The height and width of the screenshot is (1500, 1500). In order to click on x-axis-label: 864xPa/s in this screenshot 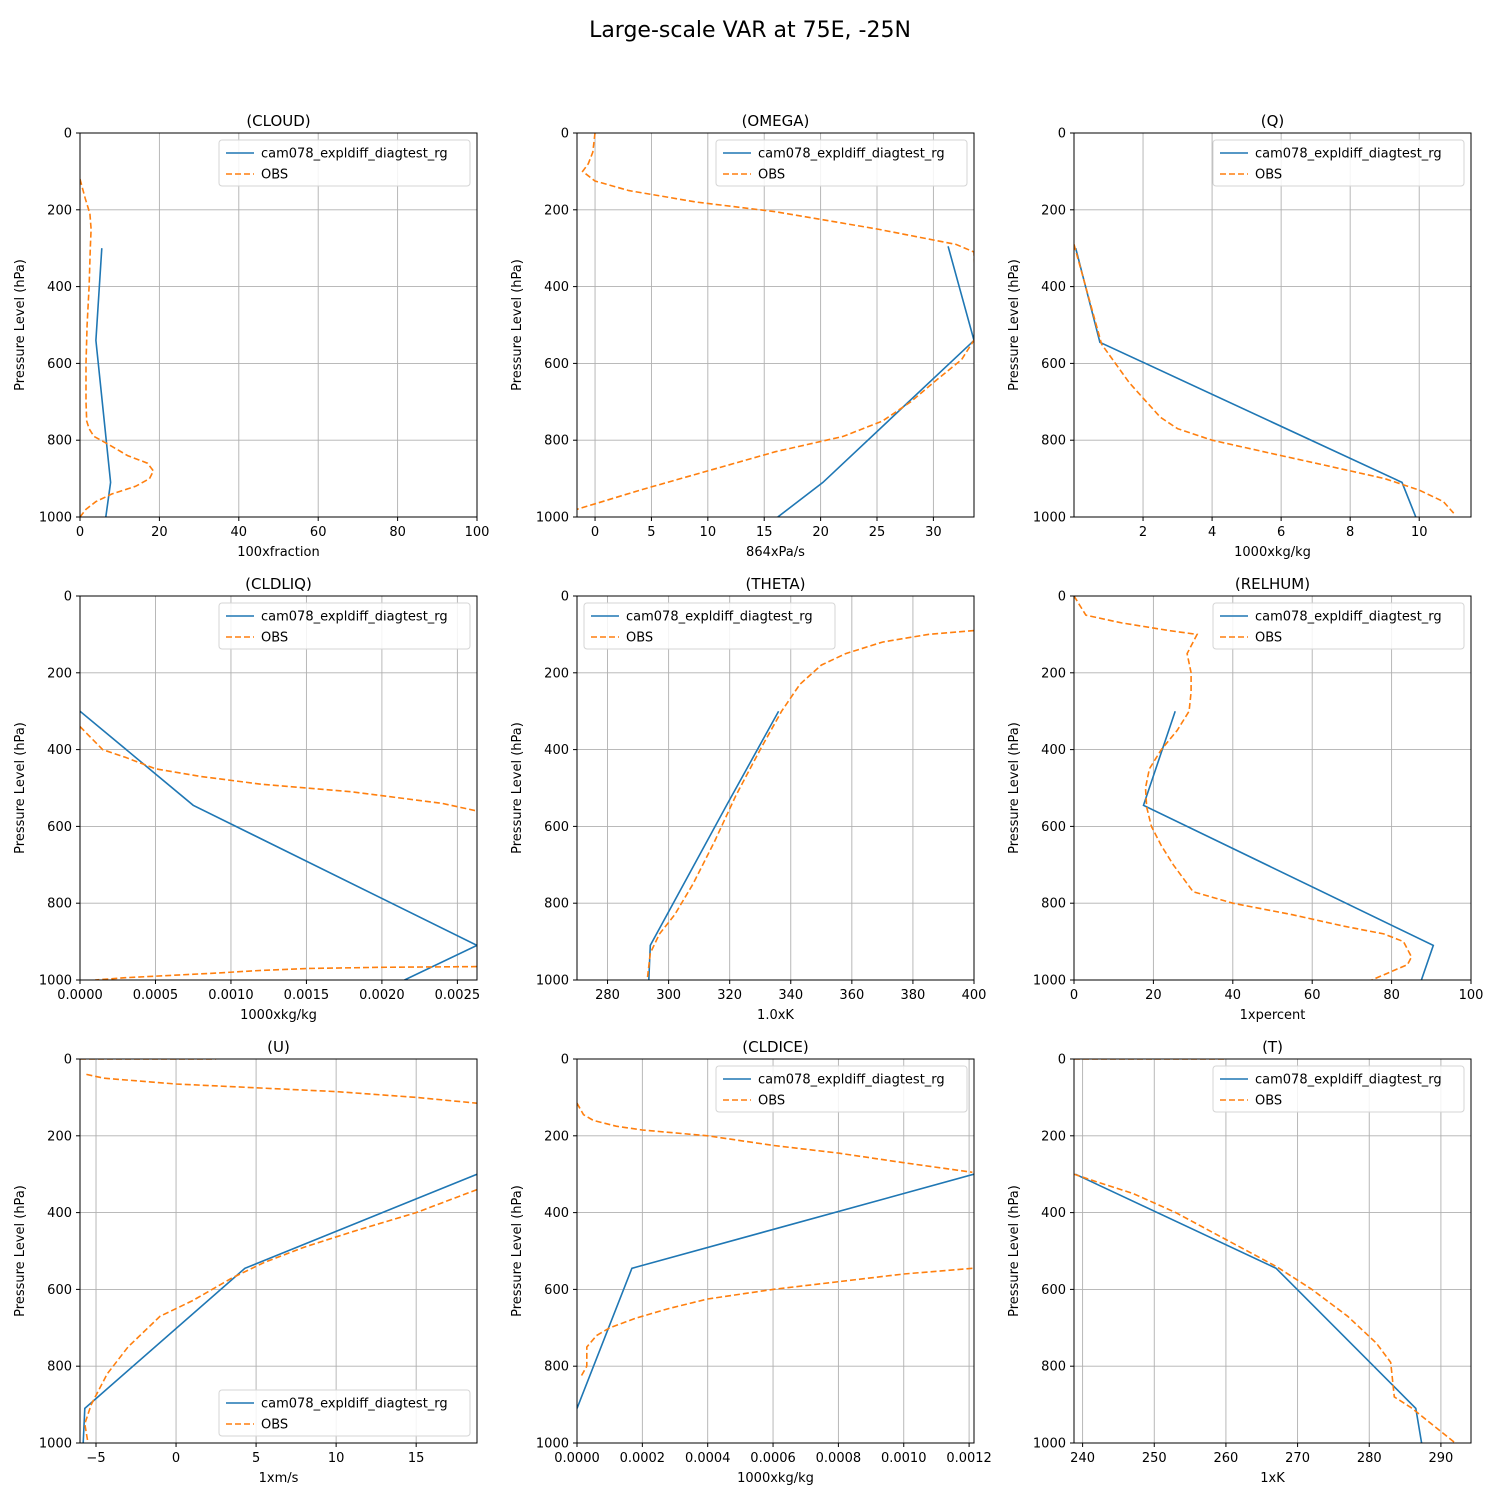, I will do `click(775, 552)`.